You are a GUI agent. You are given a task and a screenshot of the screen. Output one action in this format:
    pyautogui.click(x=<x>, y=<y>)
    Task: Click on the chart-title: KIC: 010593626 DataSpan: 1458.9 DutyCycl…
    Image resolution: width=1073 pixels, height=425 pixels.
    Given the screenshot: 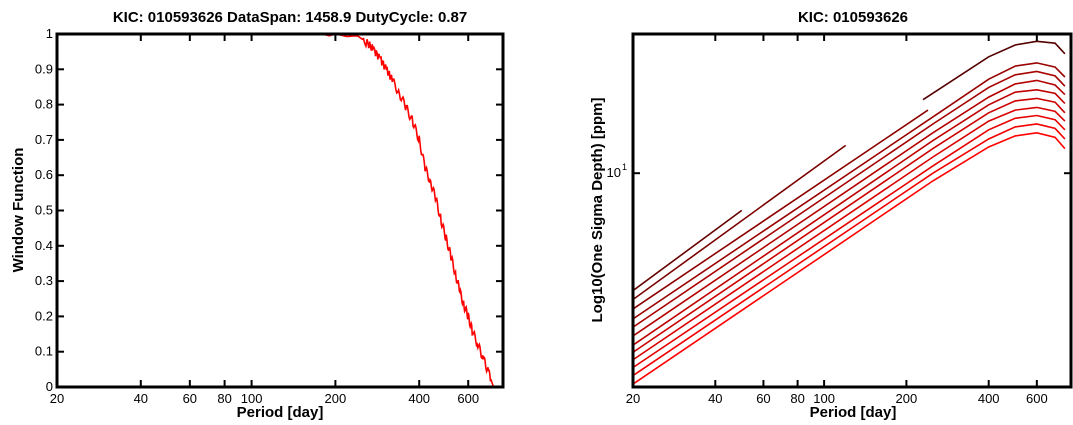 What is the action you would take?
    pyautogui.click(x=290, y=17)
    